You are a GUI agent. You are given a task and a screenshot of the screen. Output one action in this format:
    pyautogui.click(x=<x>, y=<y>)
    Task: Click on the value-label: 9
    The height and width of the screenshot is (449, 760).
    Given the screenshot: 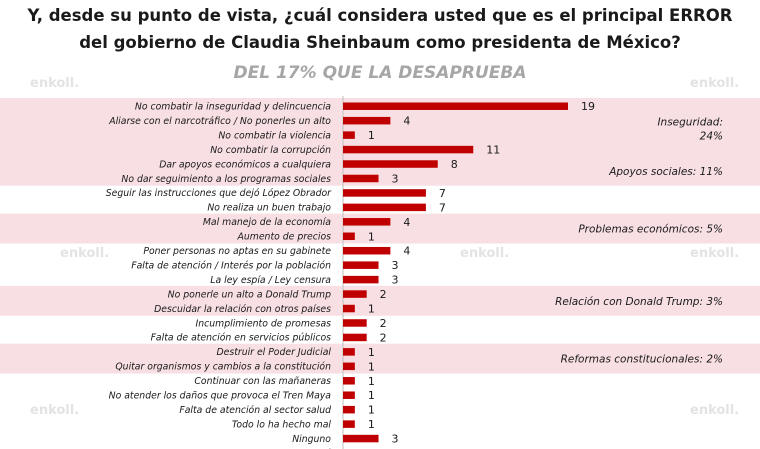 What is the action you would take?
    pyautogui.click(x=466, y=448)
    